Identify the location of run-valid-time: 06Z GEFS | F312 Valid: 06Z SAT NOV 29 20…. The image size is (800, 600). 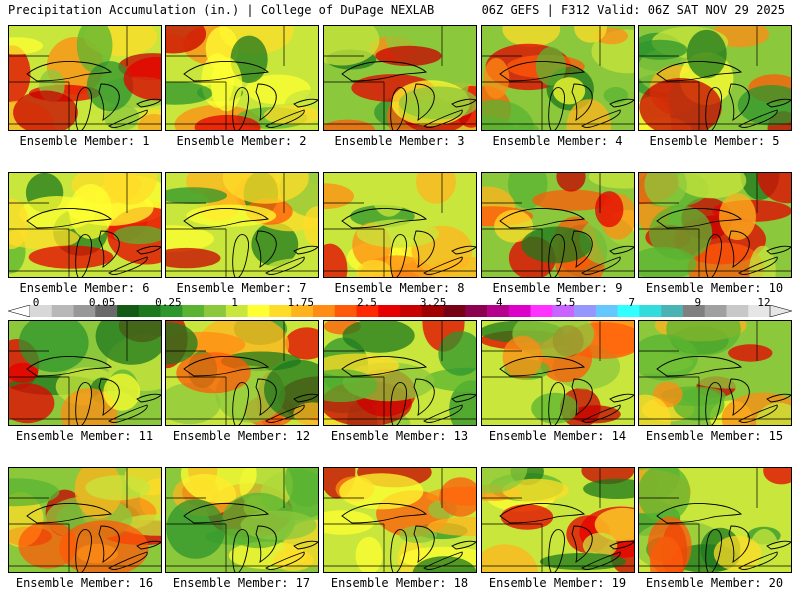
(633, 10).